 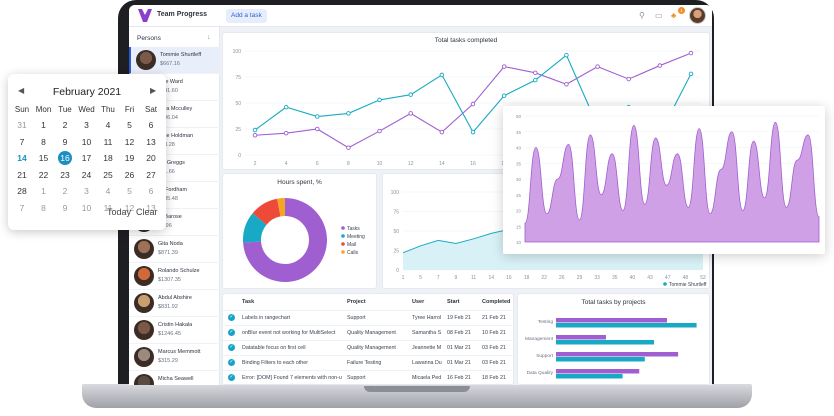 What do you see at coordinates (231, 347) in the screenshot?
I see `check-icon: ✓` at bounding box center [231, 347].